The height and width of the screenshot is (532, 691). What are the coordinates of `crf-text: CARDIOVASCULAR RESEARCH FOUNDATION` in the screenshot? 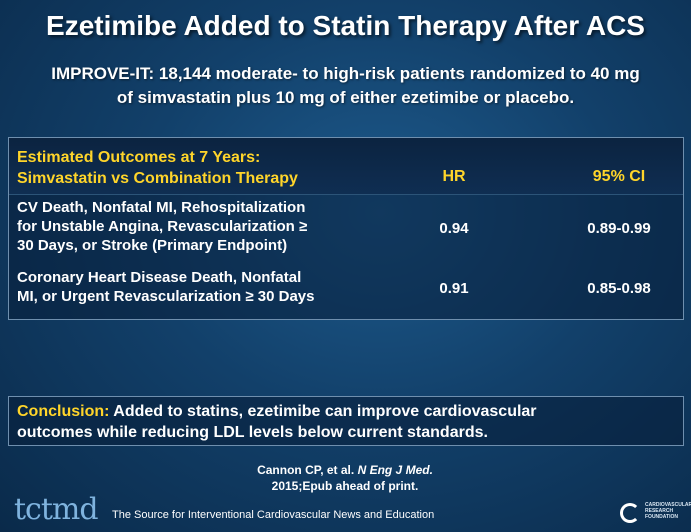 It's located at (668, 511).